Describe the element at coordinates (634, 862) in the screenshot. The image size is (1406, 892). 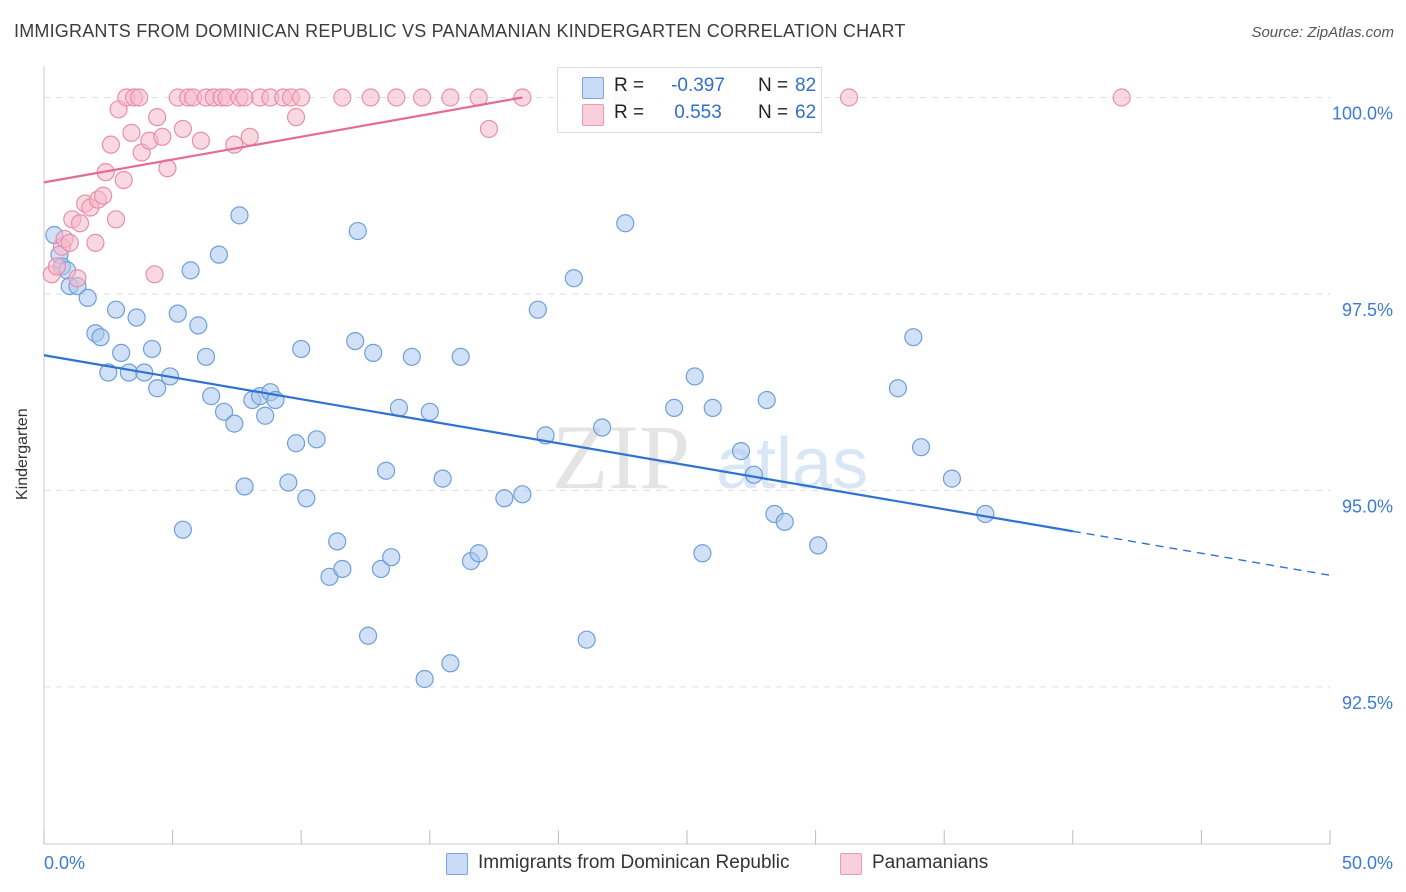
I see `bottom-legend-label: Immigrants from Dominican Republic` at that location.